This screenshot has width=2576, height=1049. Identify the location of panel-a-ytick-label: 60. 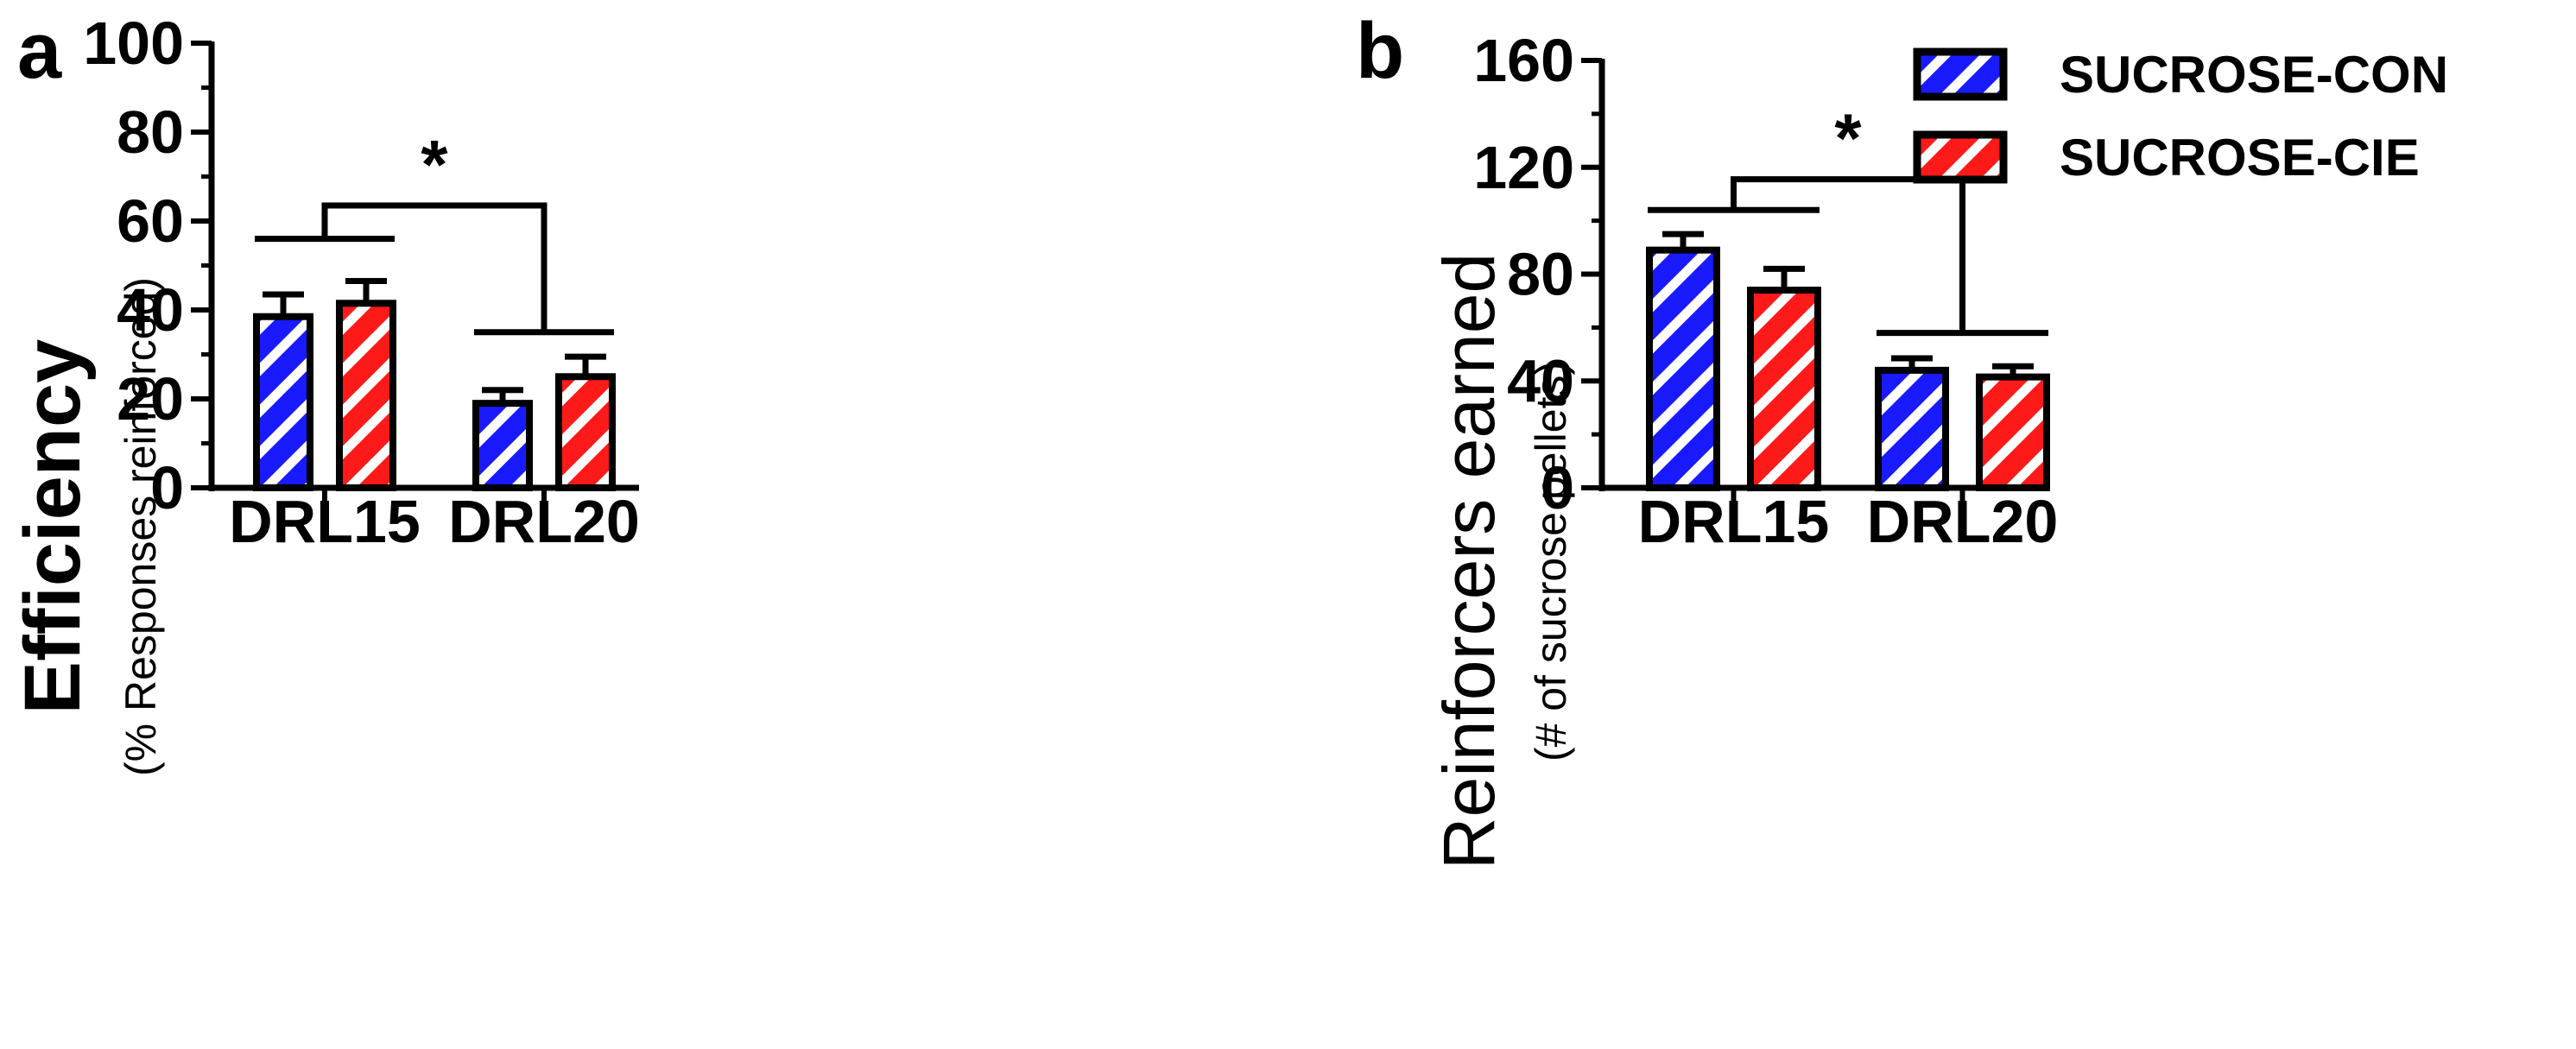
(150, 221).